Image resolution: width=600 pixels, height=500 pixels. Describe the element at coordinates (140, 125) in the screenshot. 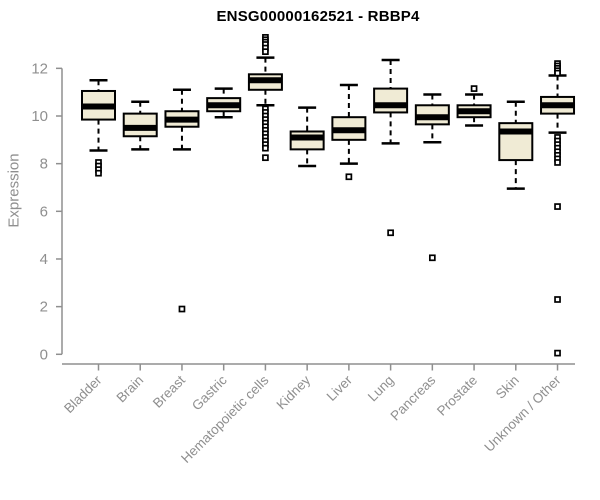

I see `boxplot-brain` at that location.